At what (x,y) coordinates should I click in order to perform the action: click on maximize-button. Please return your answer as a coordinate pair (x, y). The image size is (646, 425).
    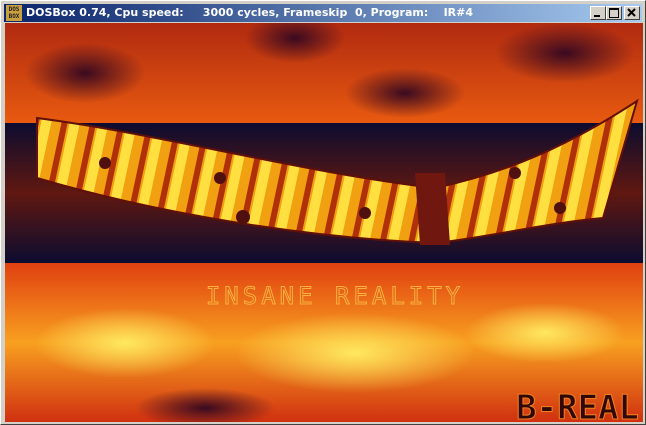
    Looking at the image, I should click on (614, 13).